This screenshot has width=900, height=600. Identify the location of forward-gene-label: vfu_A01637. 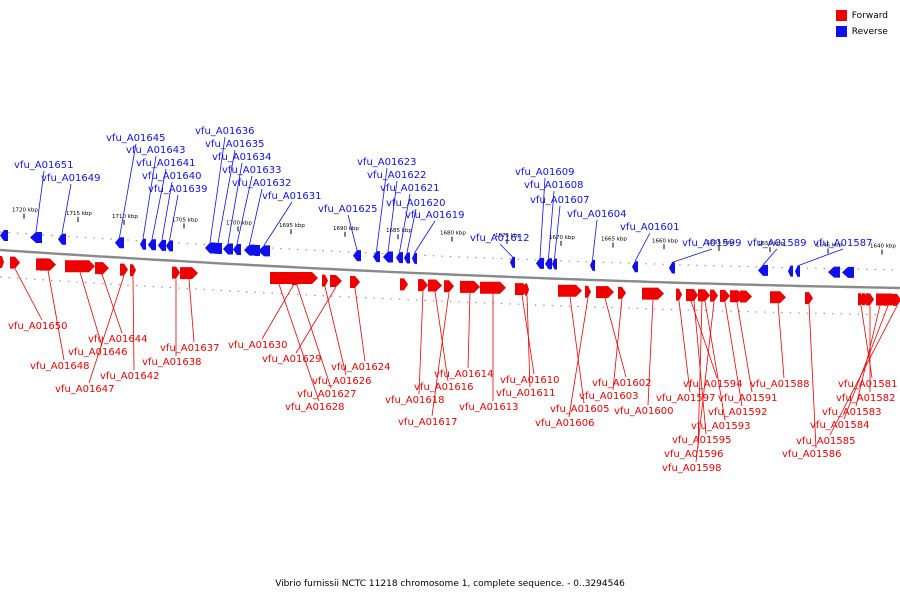
(189, 348).